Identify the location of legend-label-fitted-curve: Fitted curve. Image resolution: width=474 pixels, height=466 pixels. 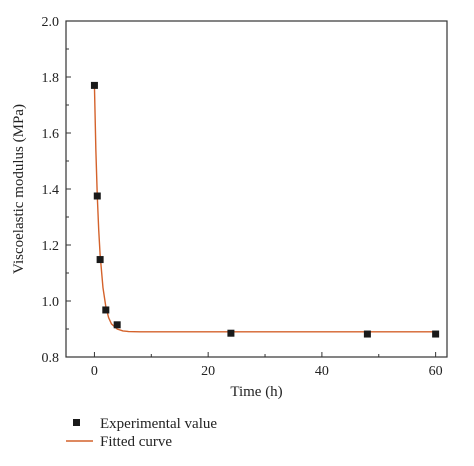
(136, 442).